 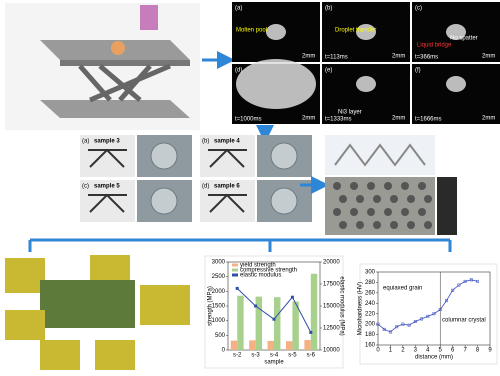 I want to click on annotation: equiaxed grain, so click(x=402, y=289).